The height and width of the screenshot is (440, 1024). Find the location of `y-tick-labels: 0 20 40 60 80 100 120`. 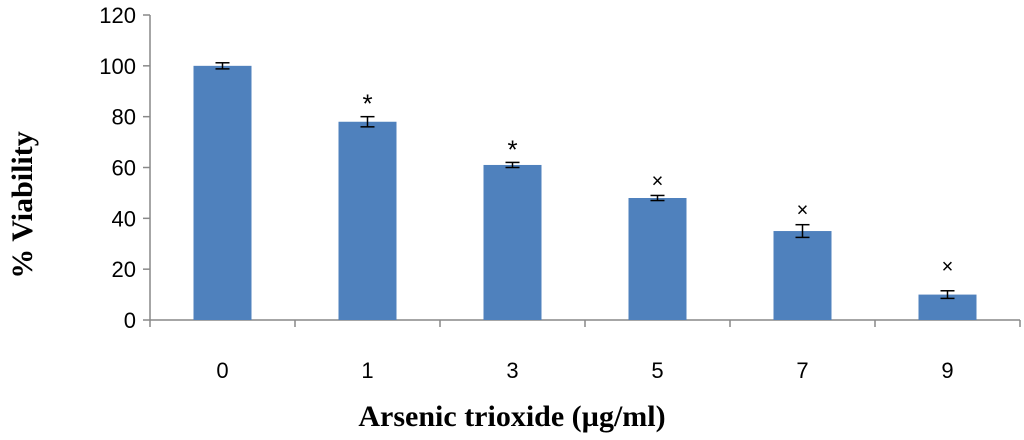

y-tick-labels: 0 20 40 60 80 100 120 is located at coordinates (117, 168).